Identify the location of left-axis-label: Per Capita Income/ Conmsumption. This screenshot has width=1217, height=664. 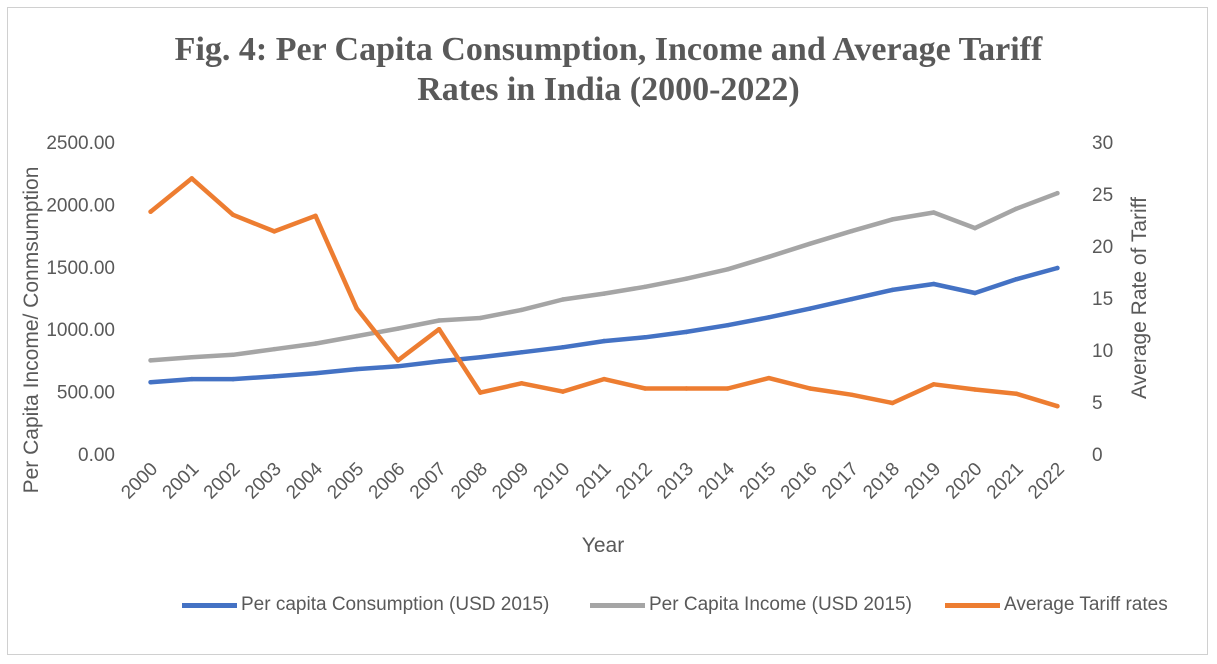
(31, 330).